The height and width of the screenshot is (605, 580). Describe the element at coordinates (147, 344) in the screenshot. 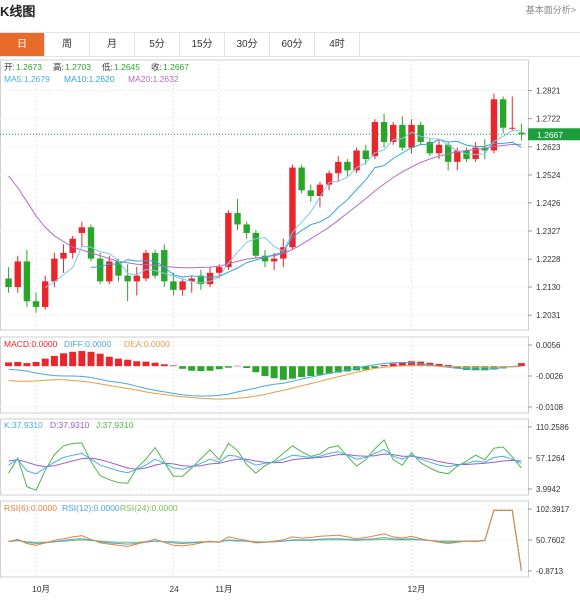

I see `macd-legend-item: DEA:0.0000` at that location.